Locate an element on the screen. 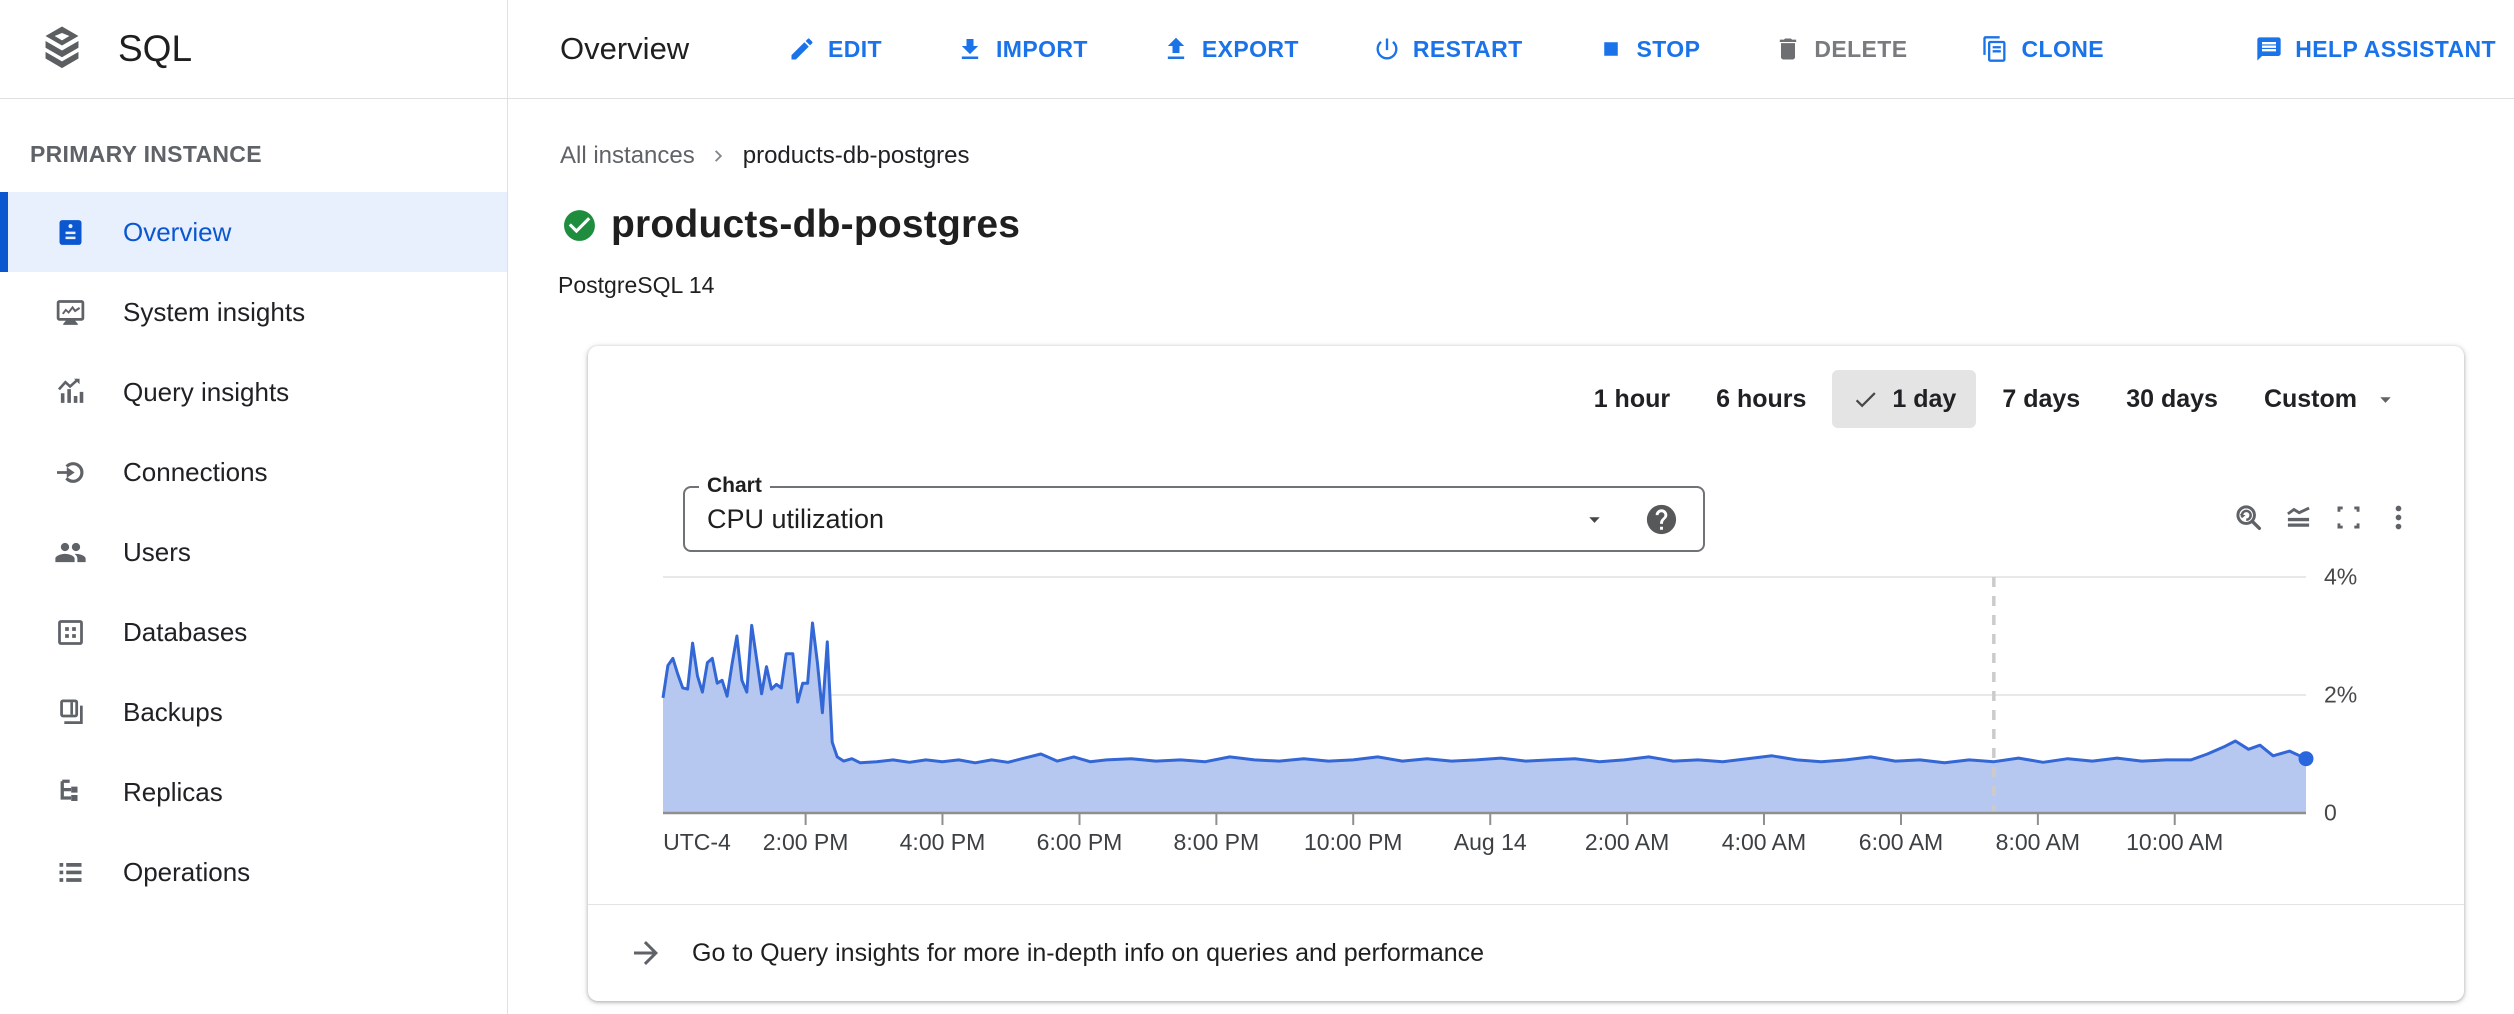  x-axis-label: 2:00 PM is located at coordinates (805, 842).